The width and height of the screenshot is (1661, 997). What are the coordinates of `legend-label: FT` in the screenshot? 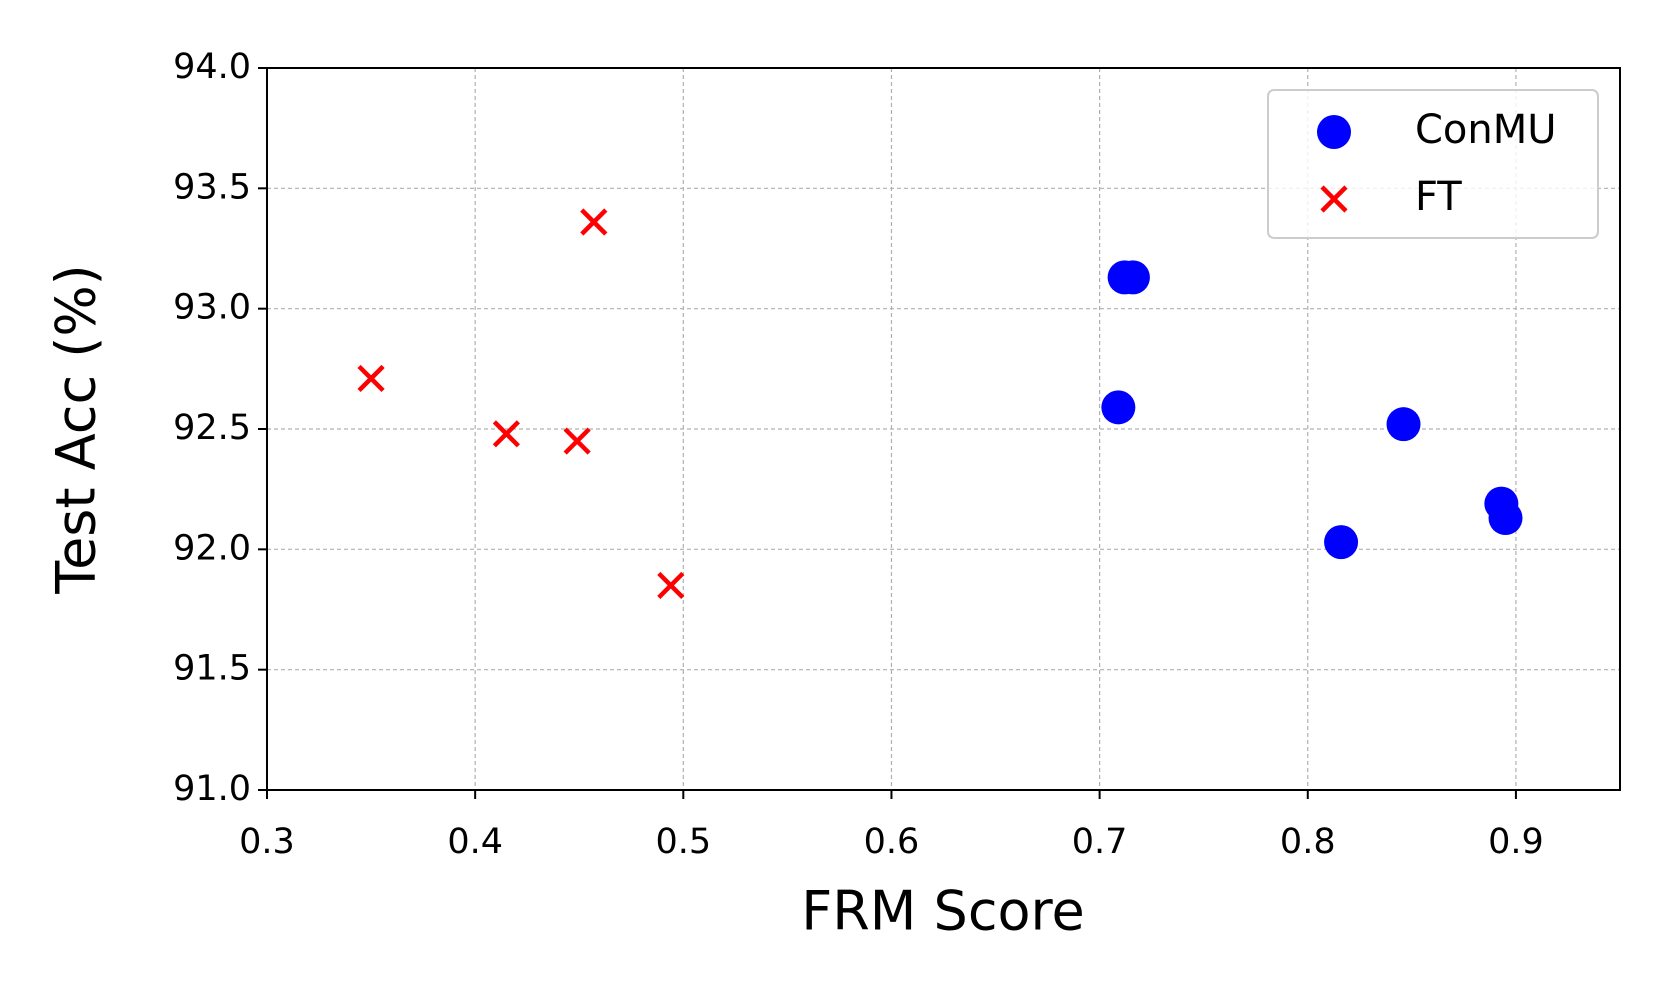 It's located at (1438, 197).